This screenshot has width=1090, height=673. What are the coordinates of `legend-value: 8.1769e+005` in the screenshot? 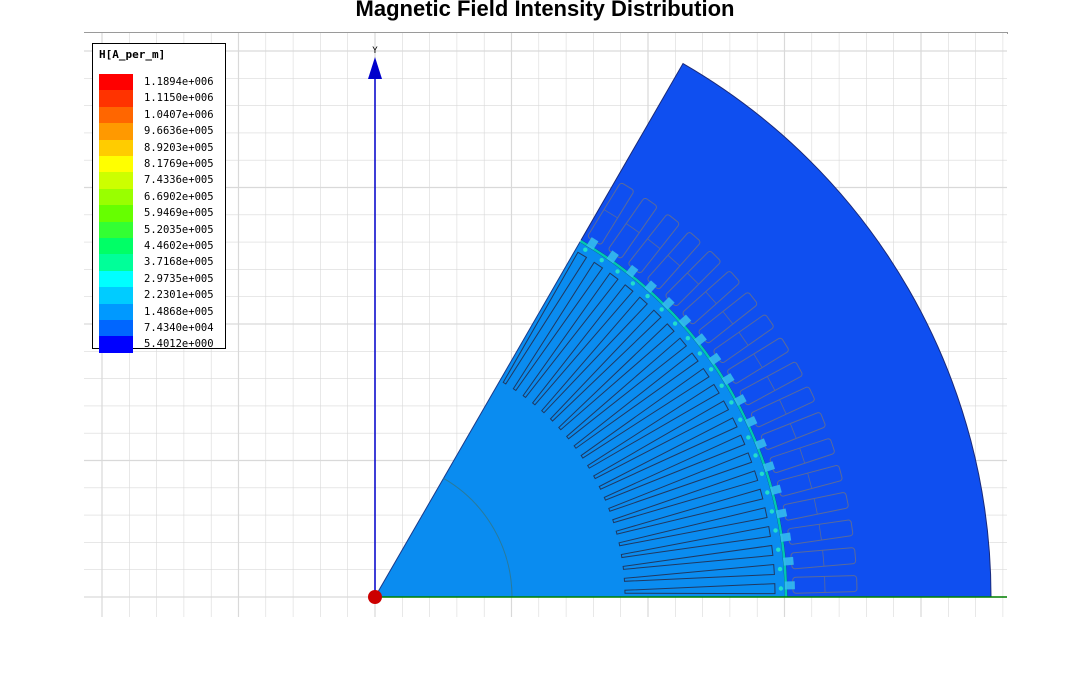 It's located at (179, 164).